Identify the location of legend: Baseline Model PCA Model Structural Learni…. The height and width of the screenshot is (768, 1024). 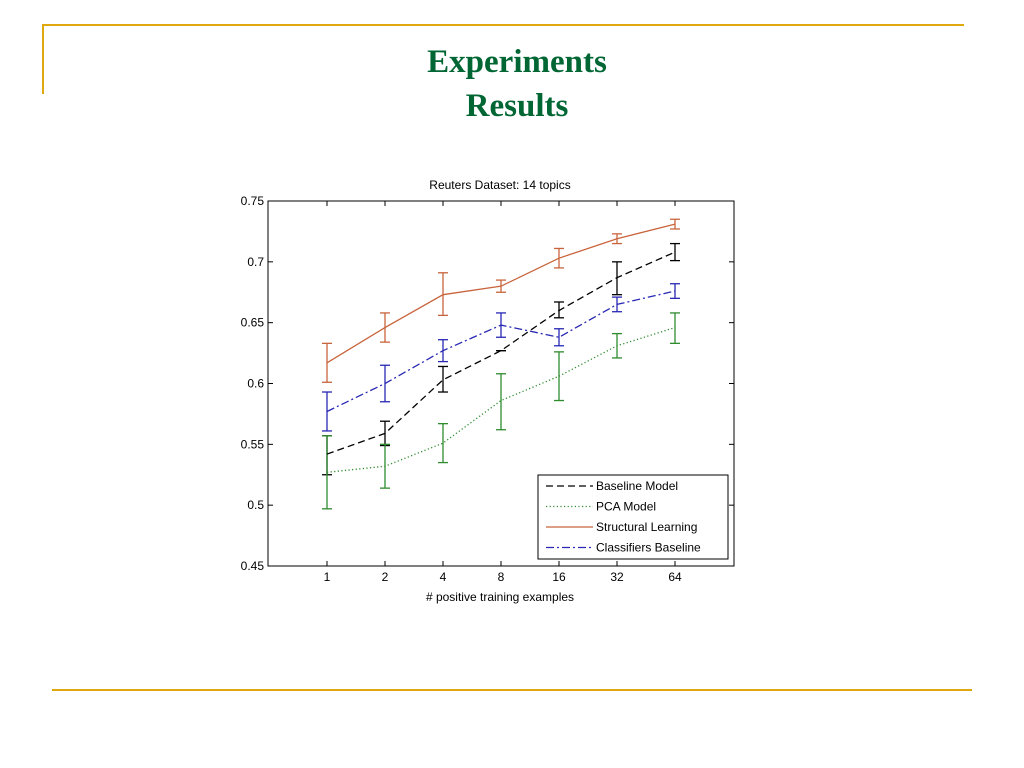
(633, 517).